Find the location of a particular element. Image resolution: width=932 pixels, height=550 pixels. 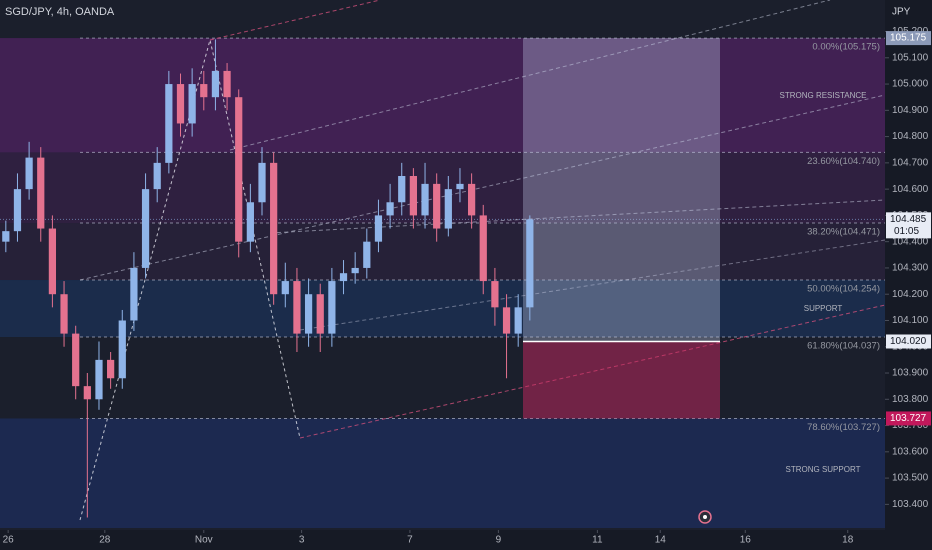

fib-label: 23.60%(104.740) is located at coordinates (843, 161).